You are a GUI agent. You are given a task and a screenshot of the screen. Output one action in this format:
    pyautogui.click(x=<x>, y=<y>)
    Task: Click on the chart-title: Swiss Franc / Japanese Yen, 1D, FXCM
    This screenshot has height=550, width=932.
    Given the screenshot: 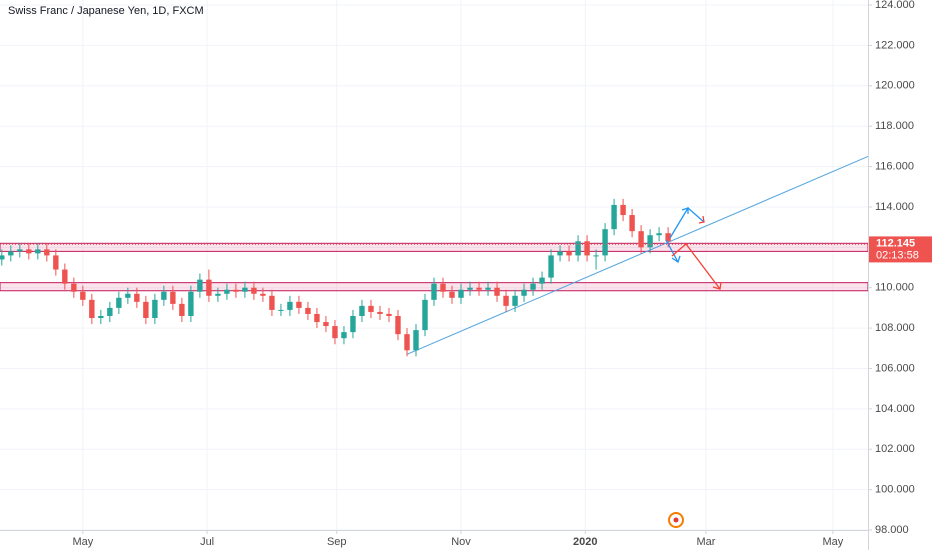 What is the action you would take?
    pyautogui.click(x=106, y=11)
    